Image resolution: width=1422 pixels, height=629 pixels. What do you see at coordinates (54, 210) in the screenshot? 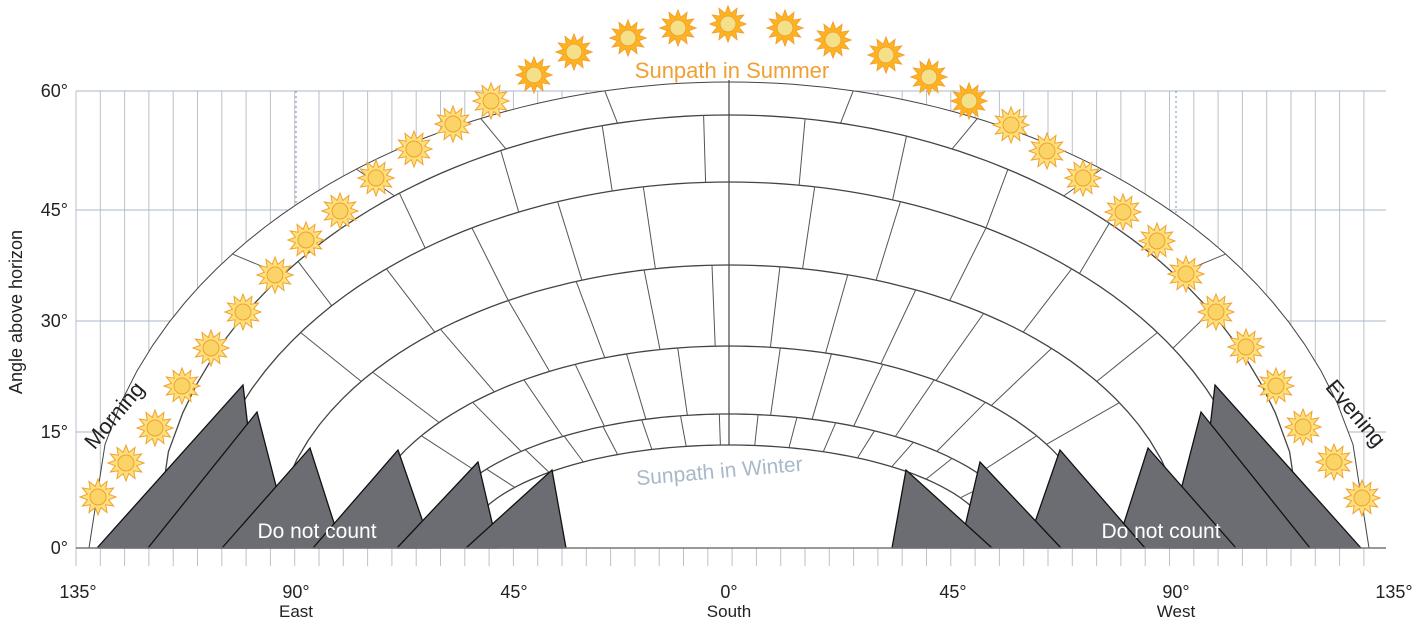
I see `y-tick-45: 45°` at bounding box center [54, 210].